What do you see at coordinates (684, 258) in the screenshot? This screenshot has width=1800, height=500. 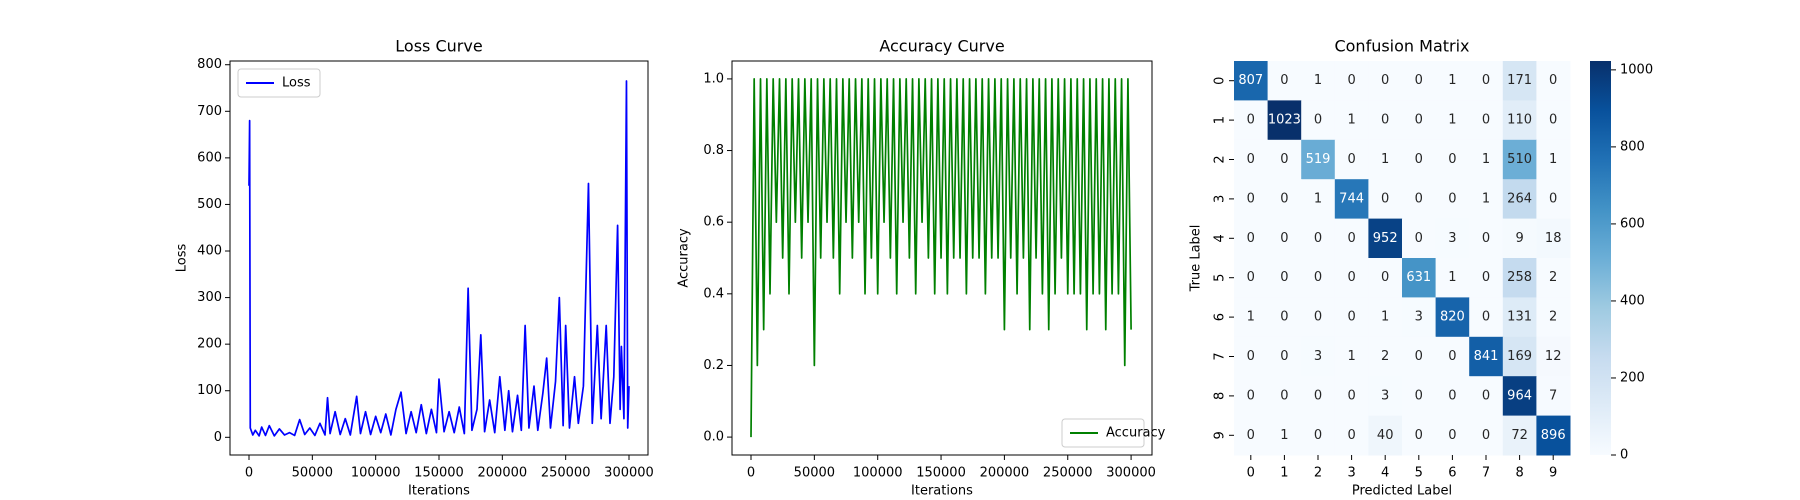 I see `y-axis-label: Accuracy` at bounding box center [684, 258].